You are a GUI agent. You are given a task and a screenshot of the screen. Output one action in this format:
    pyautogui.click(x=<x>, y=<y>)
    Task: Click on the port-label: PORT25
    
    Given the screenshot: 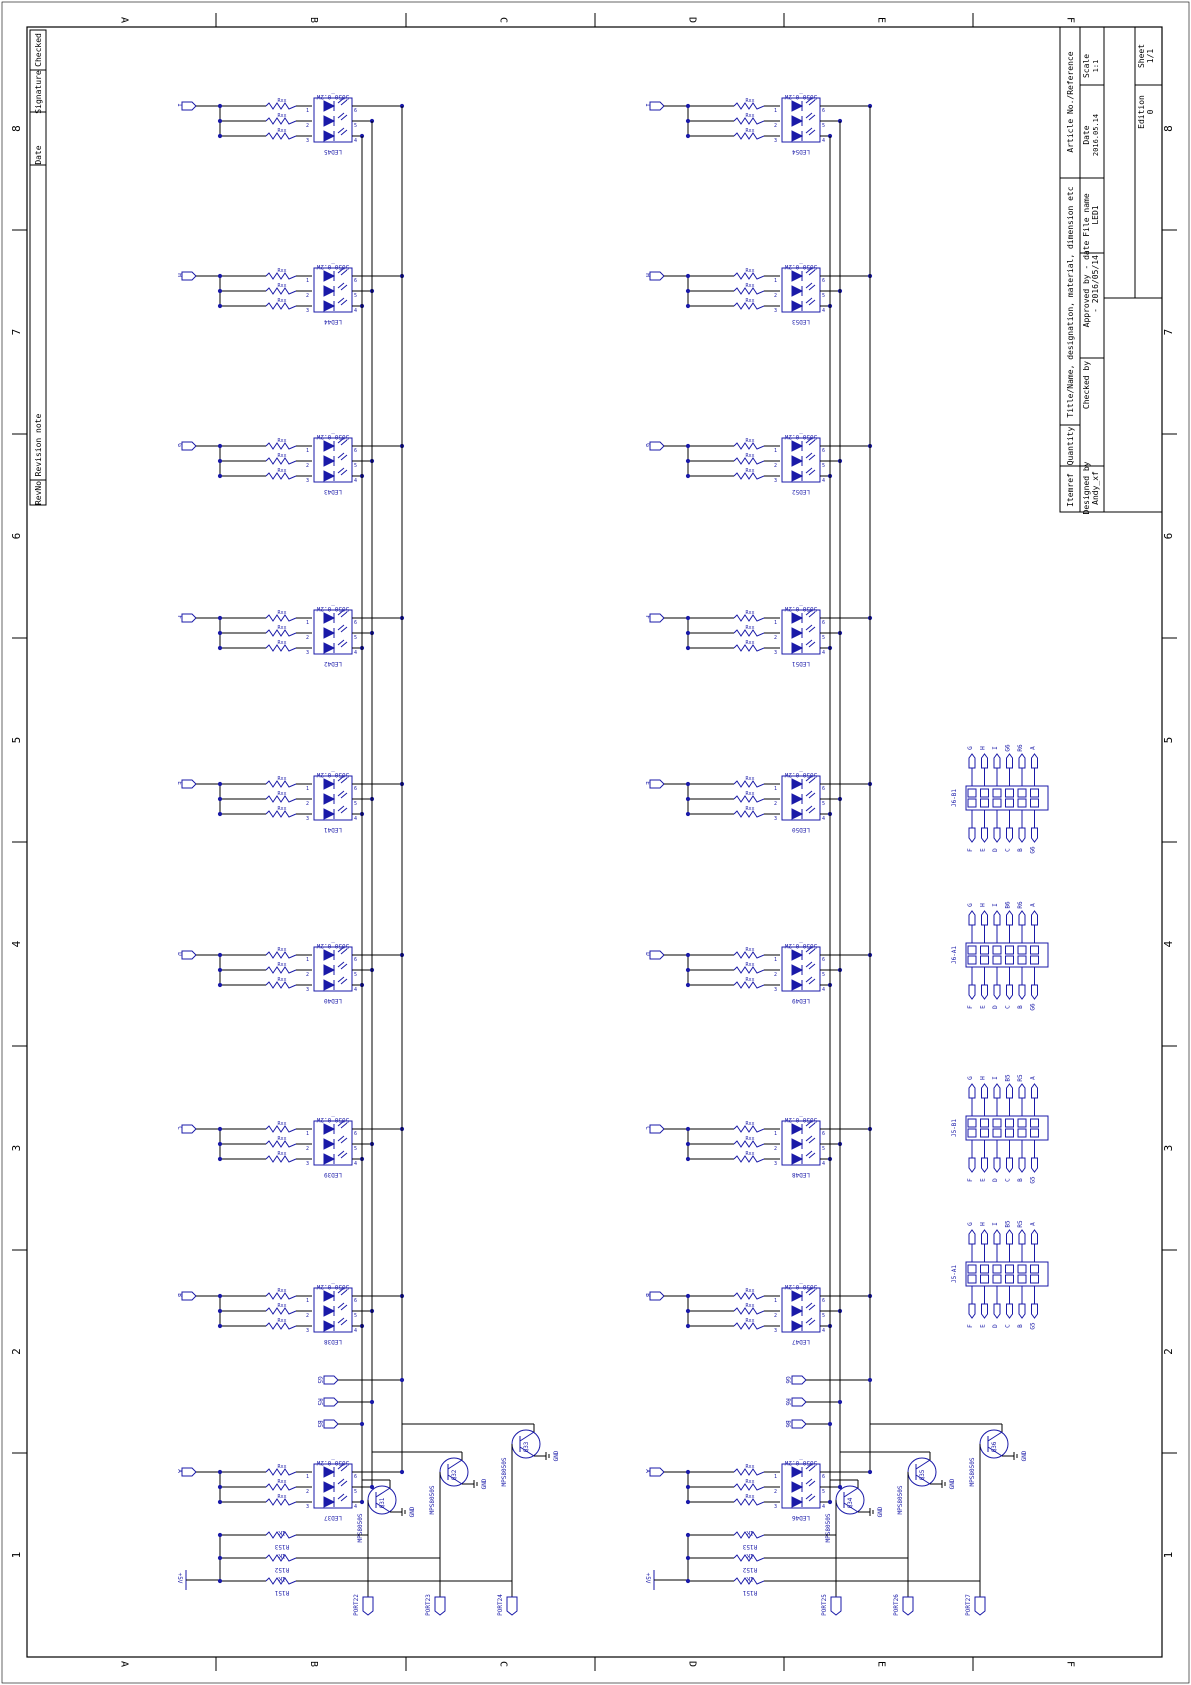 What is the action you would take?
    pyautogui.click(x=824, y=1605)
    